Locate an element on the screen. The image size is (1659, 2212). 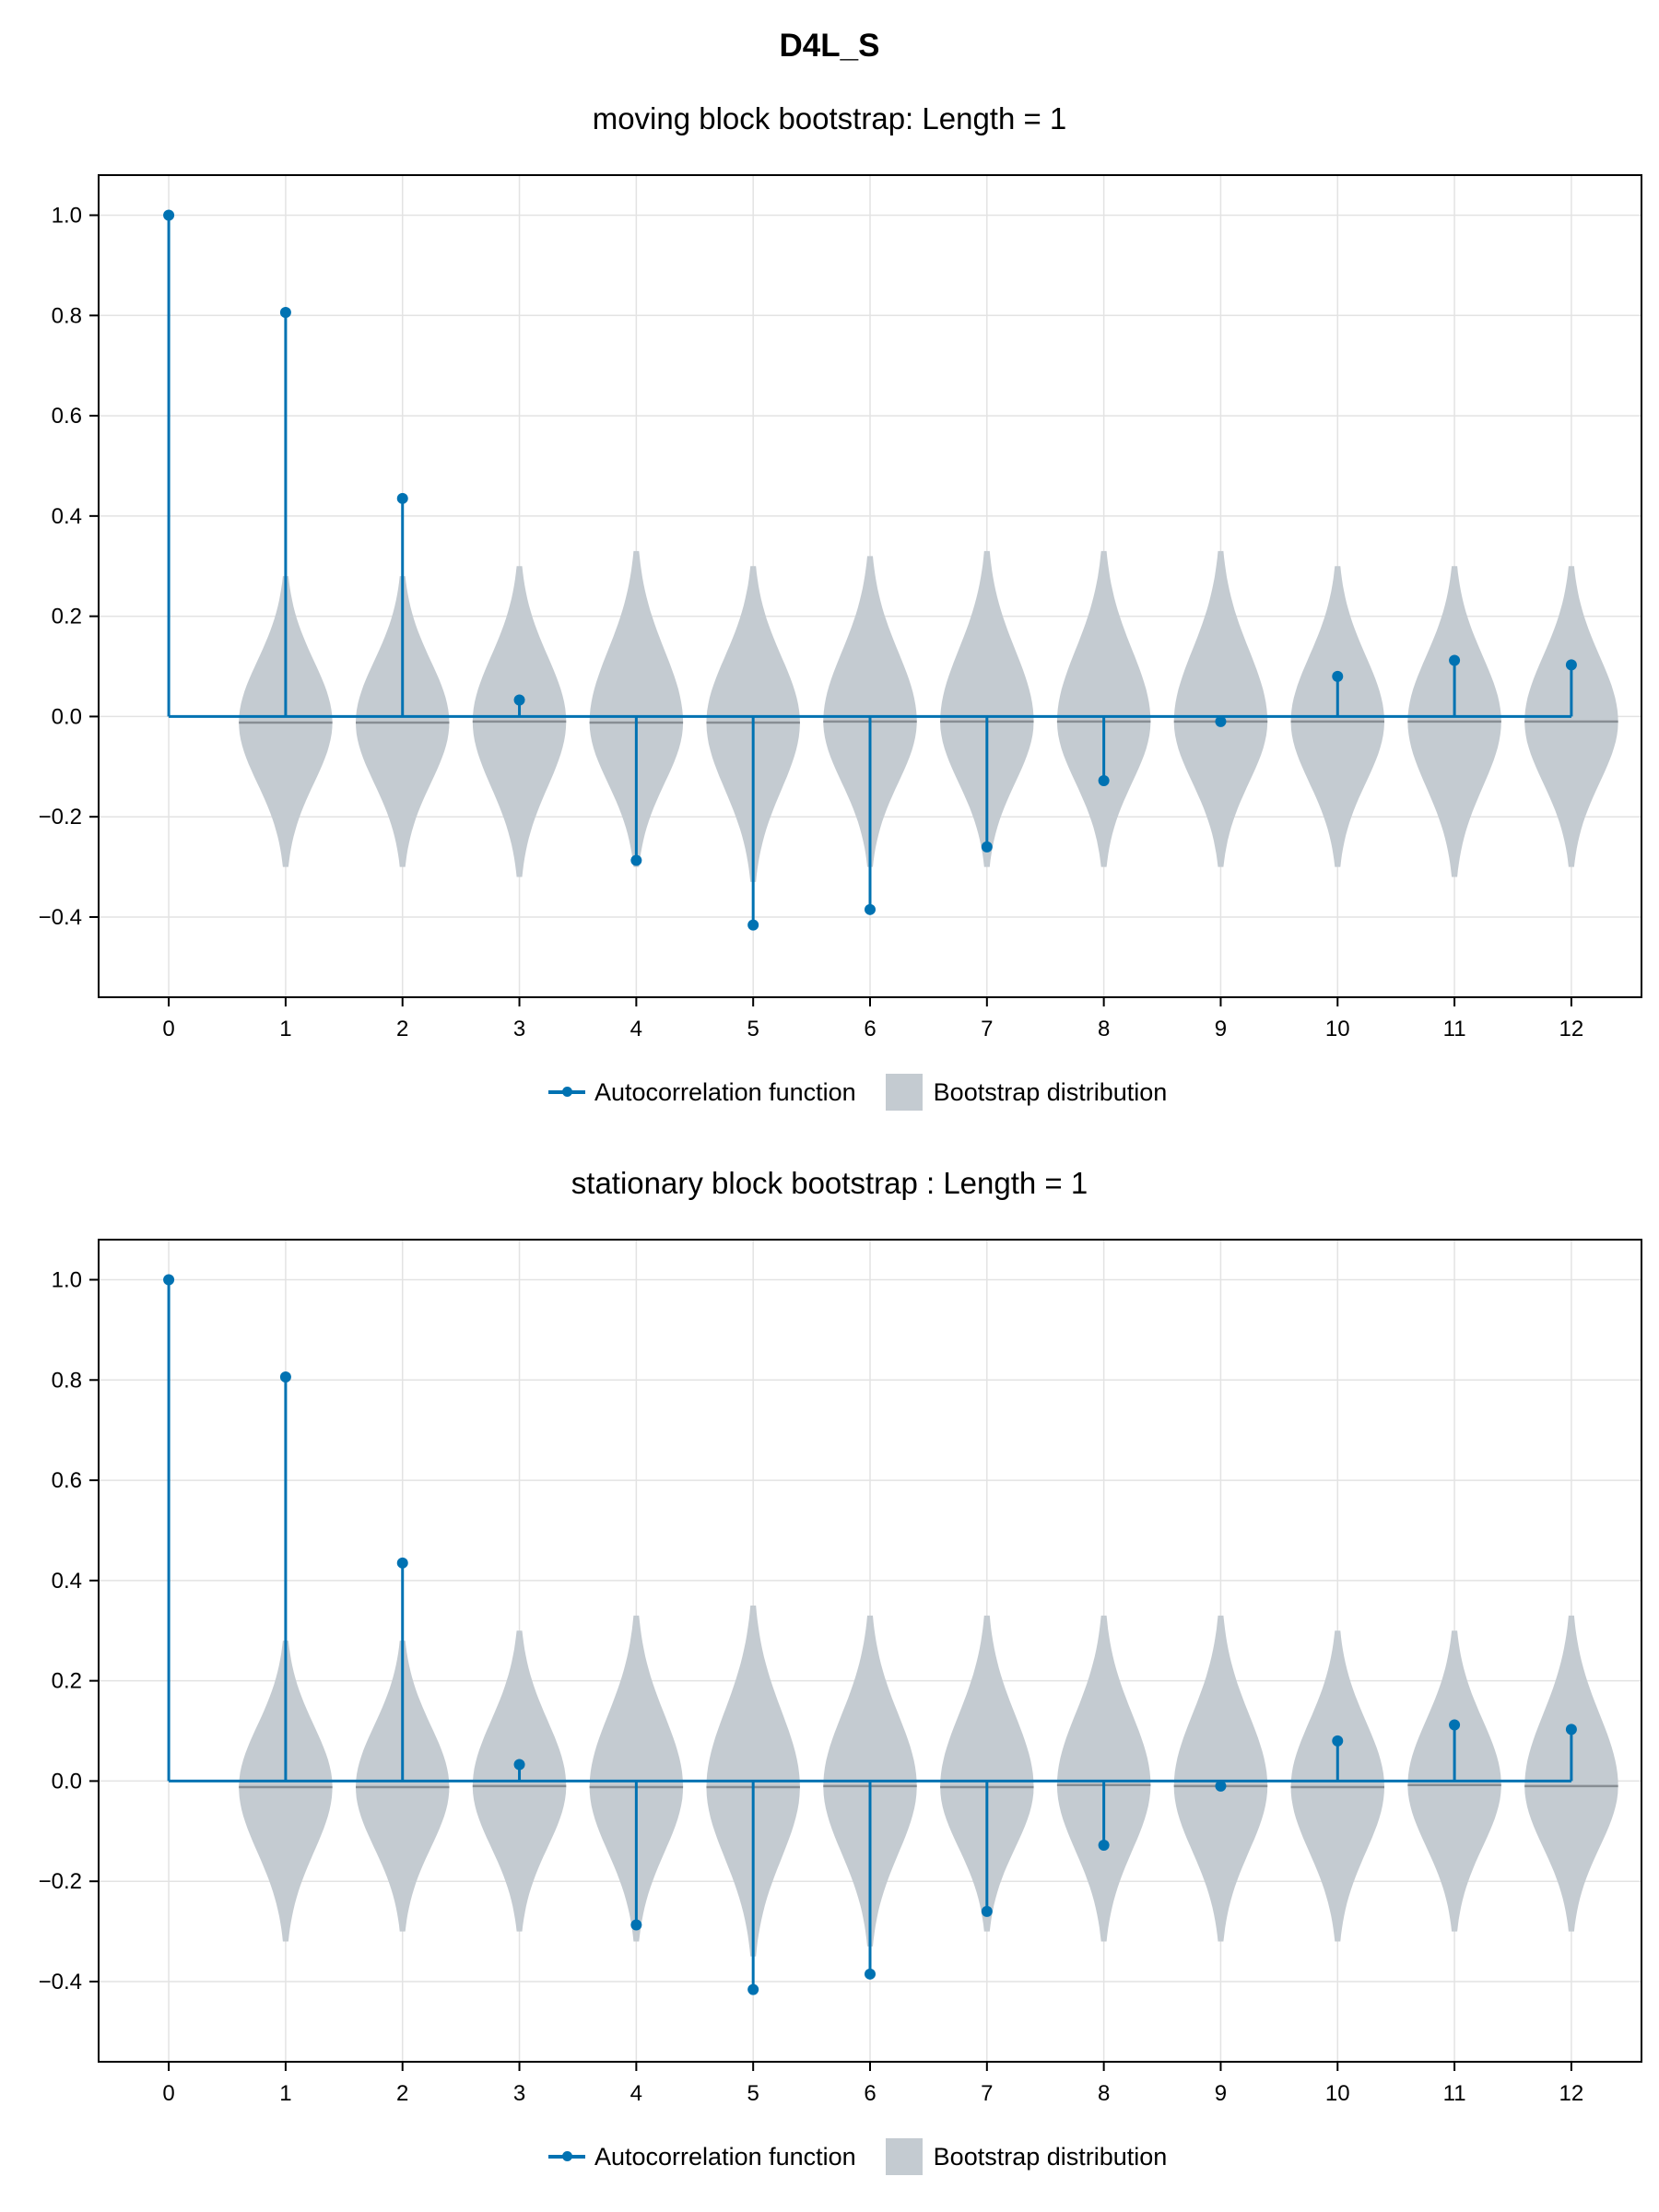
figure-title: D4L_S is located at coordinates (829, 46).